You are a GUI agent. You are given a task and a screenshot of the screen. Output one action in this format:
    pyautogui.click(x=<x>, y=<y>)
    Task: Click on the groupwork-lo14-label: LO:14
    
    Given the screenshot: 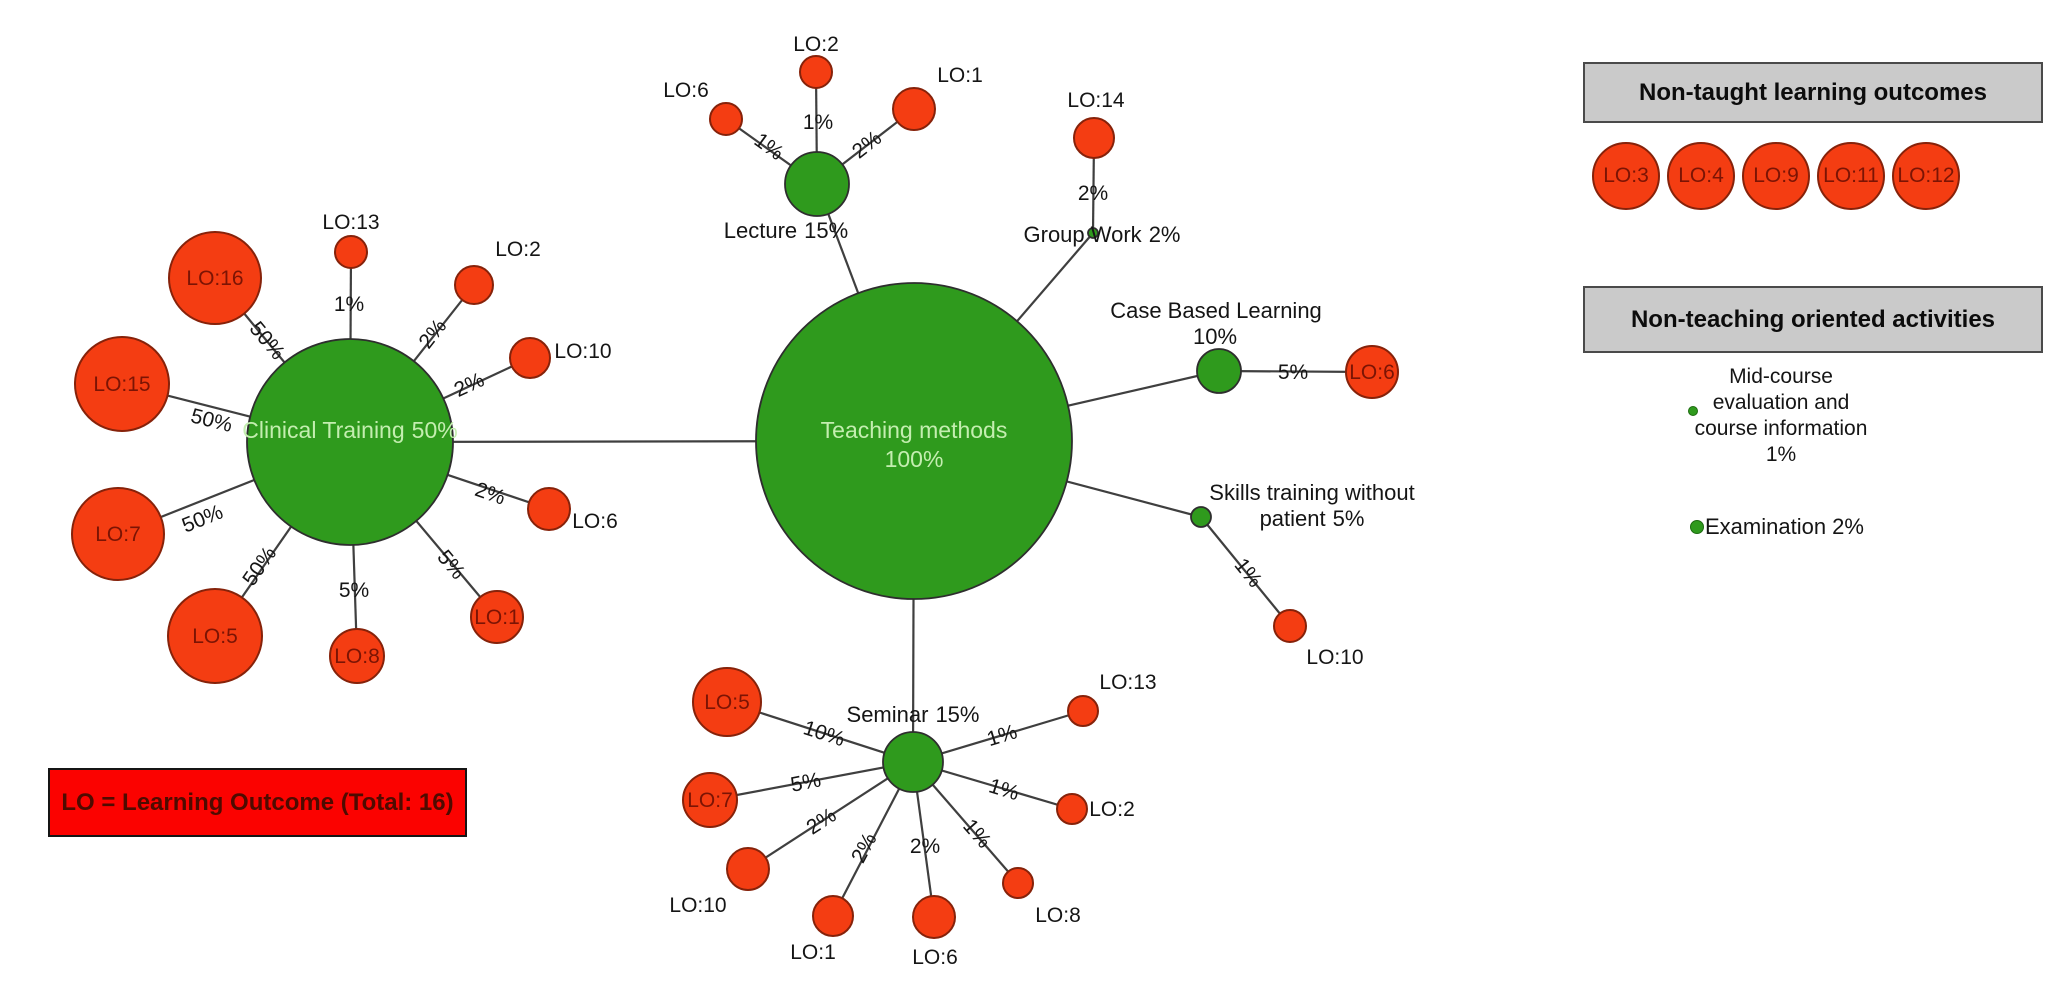 What is the action you would take?
    pyautogui.click(x=1096, y=100)
    